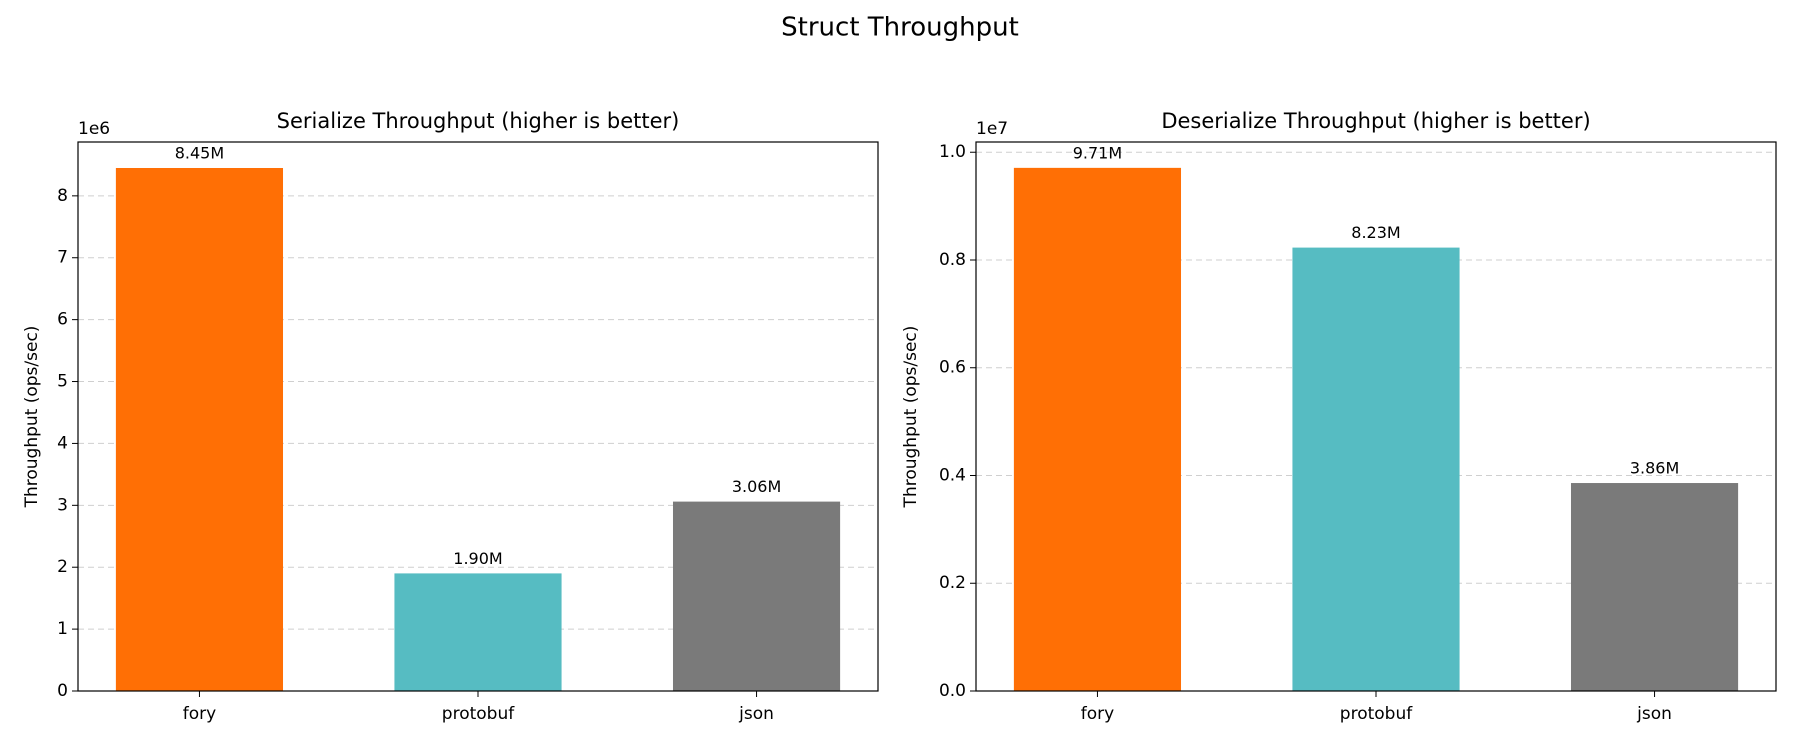 The width and height of the screenshot is (1800, 750). I want to click on y-tick-label: 2, so click(62, 567).